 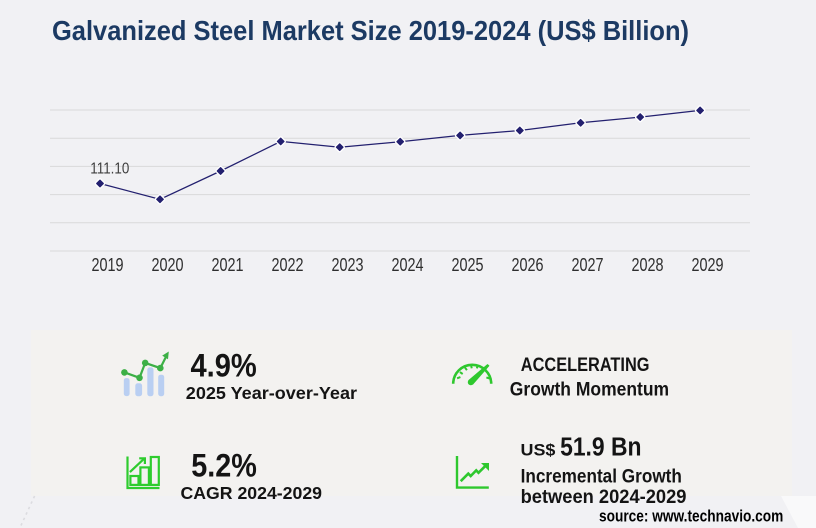 What do you see at coordinates (108, 265) in the screenshot?
I see `svg-text: 2019` at bounding box center [108, 265].